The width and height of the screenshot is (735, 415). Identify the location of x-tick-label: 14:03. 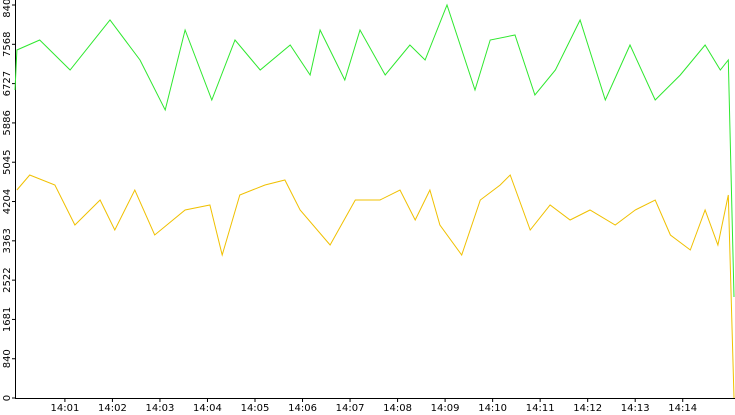
(160, 408).